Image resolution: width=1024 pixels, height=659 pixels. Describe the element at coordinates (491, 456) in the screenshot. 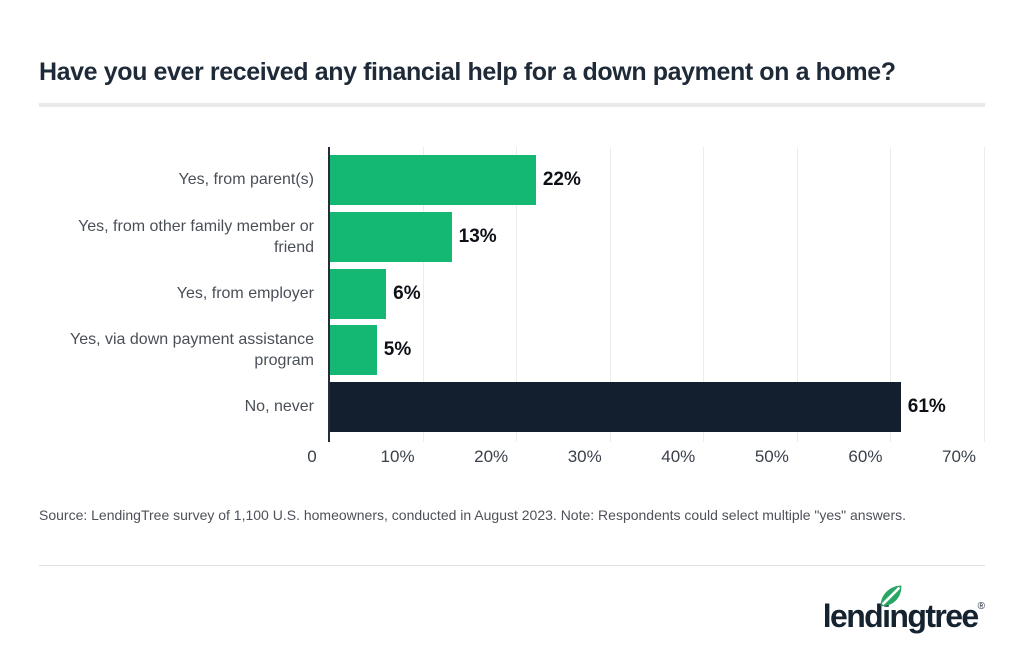

I see `x-tick-label: 20%` at that location.